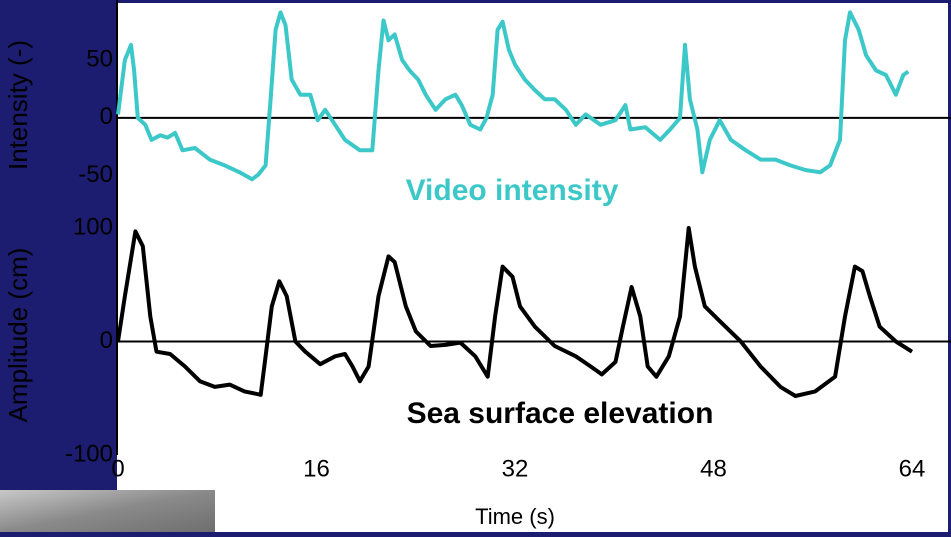 This screenshot has width=951, height=537. What do you see at coordinates (512, 190) in the screenshot?
I see `annotation: Video intensity` at bounding box center [512, 190].